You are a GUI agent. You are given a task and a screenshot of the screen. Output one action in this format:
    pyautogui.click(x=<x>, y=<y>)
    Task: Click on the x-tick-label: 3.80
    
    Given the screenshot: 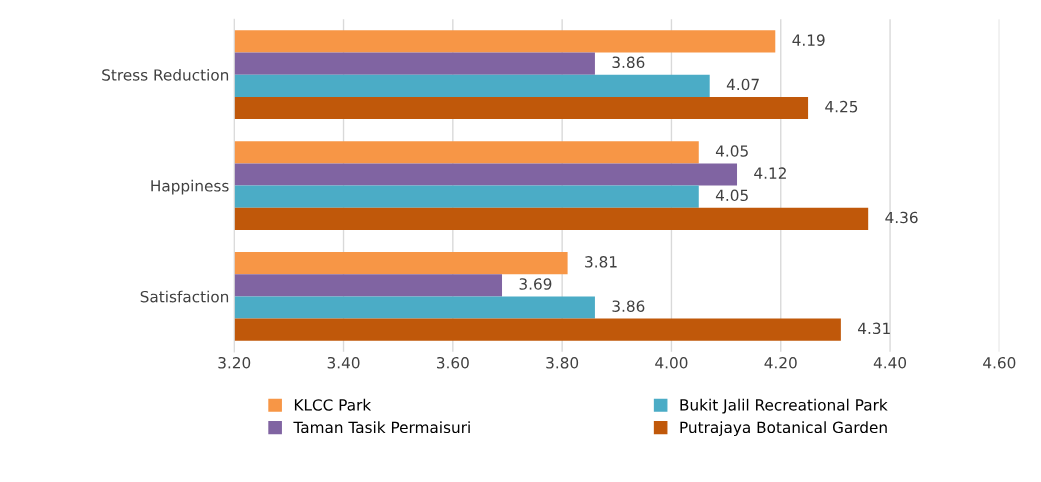 What is the action you would take?
    pyautogui.click(x=562, y=362)
    